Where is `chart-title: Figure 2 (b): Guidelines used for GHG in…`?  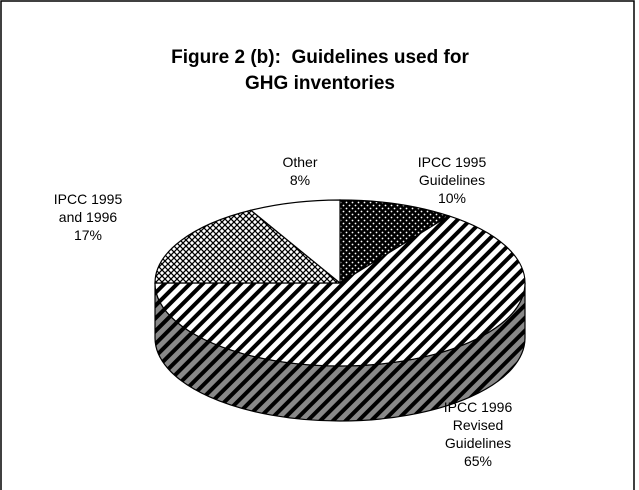
chart-title: Figure 2 (b): Guidelines used for GHG in… is located at coordinates (323, 70).